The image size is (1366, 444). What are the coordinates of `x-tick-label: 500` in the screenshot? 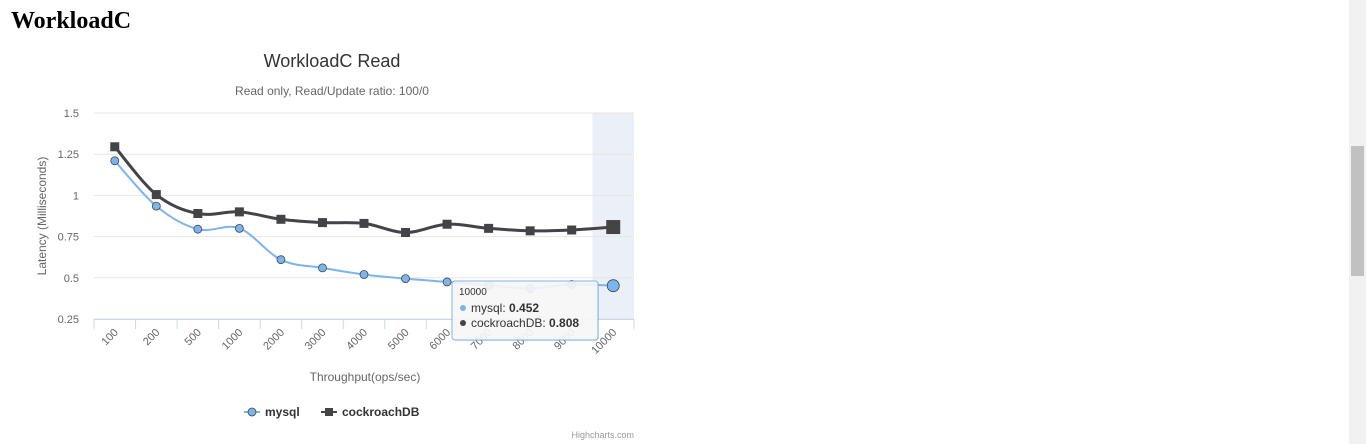 It's located at (193, 337).